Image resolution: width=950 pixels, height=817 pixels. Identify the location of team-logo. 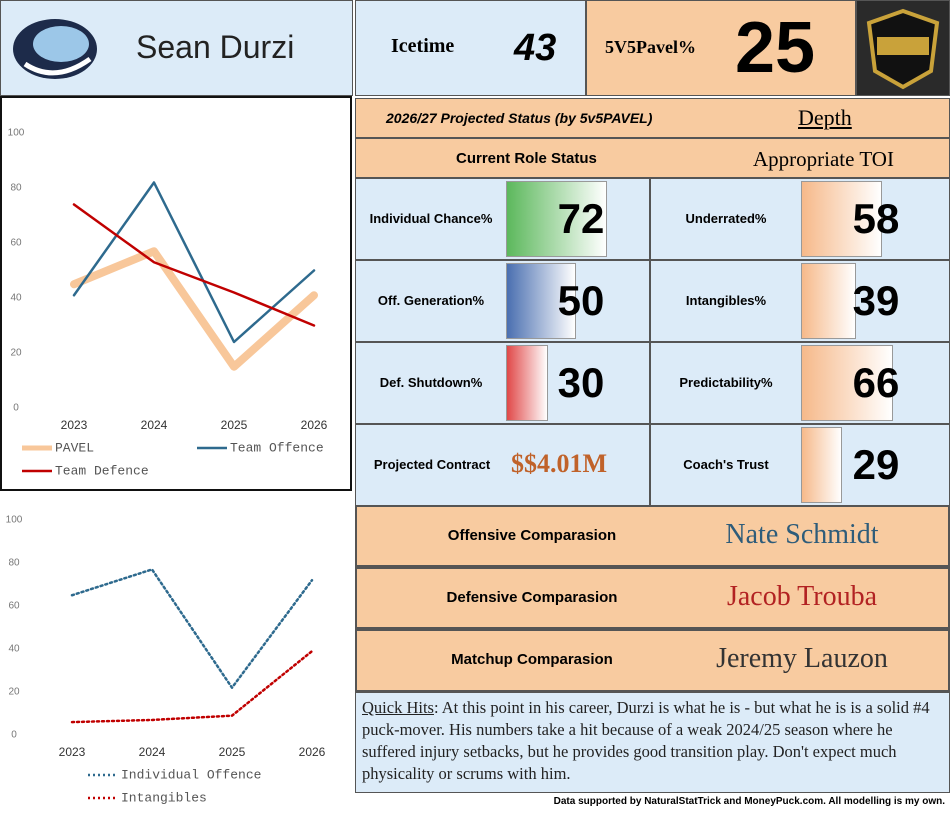
(55, 49).